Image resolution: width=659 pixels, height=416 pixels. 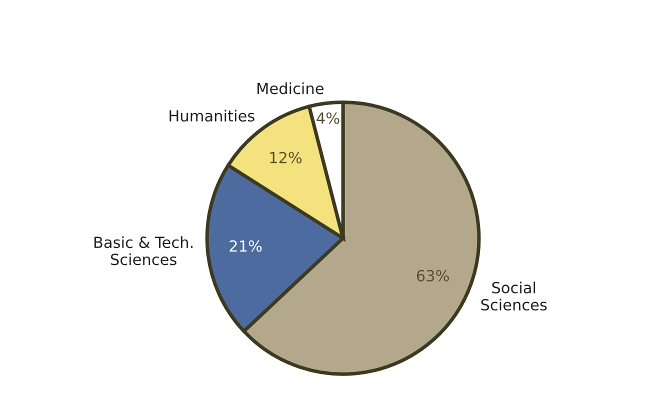 I want to click on data-label: 12%, so click(x=286, y=158).